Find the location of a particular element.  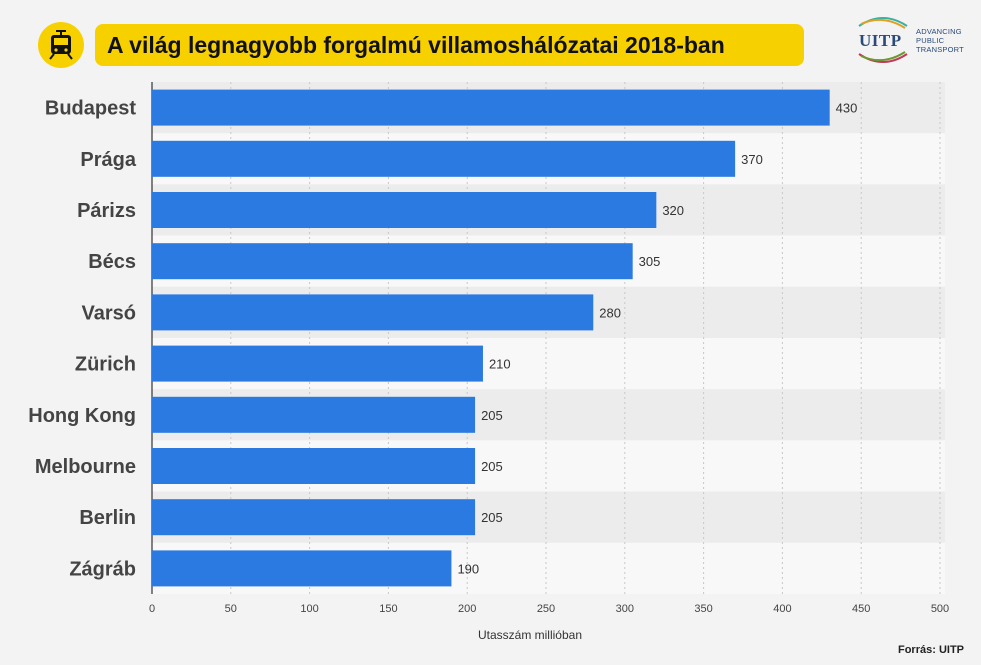

category-label: Zágráb is located at coordinates (102, 569).